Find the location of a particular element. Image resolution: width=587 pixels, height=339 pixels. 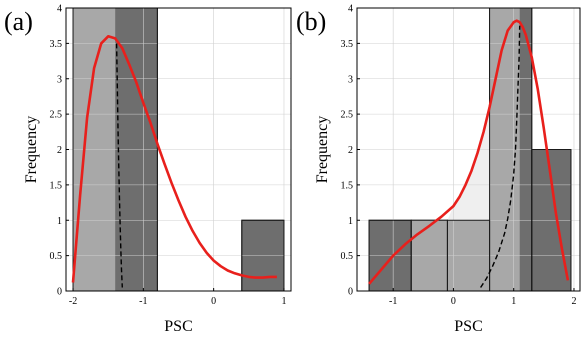

x-tick-label-3: 0 is located at coordinates (213, 301).